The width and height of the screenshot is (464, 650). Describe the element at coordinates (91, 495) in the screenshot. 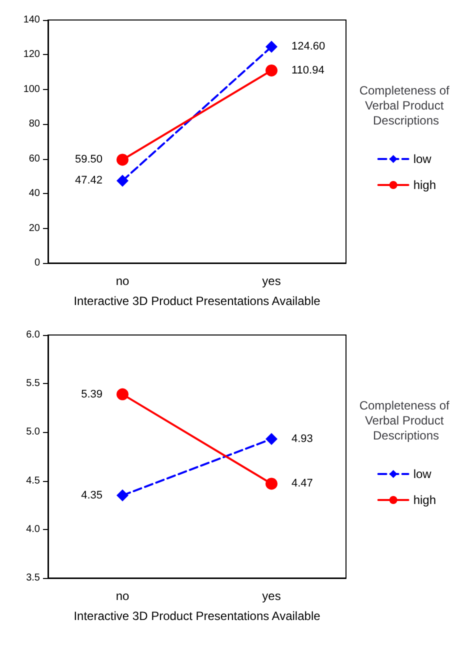

I see `data-label: 4.35` at that location.